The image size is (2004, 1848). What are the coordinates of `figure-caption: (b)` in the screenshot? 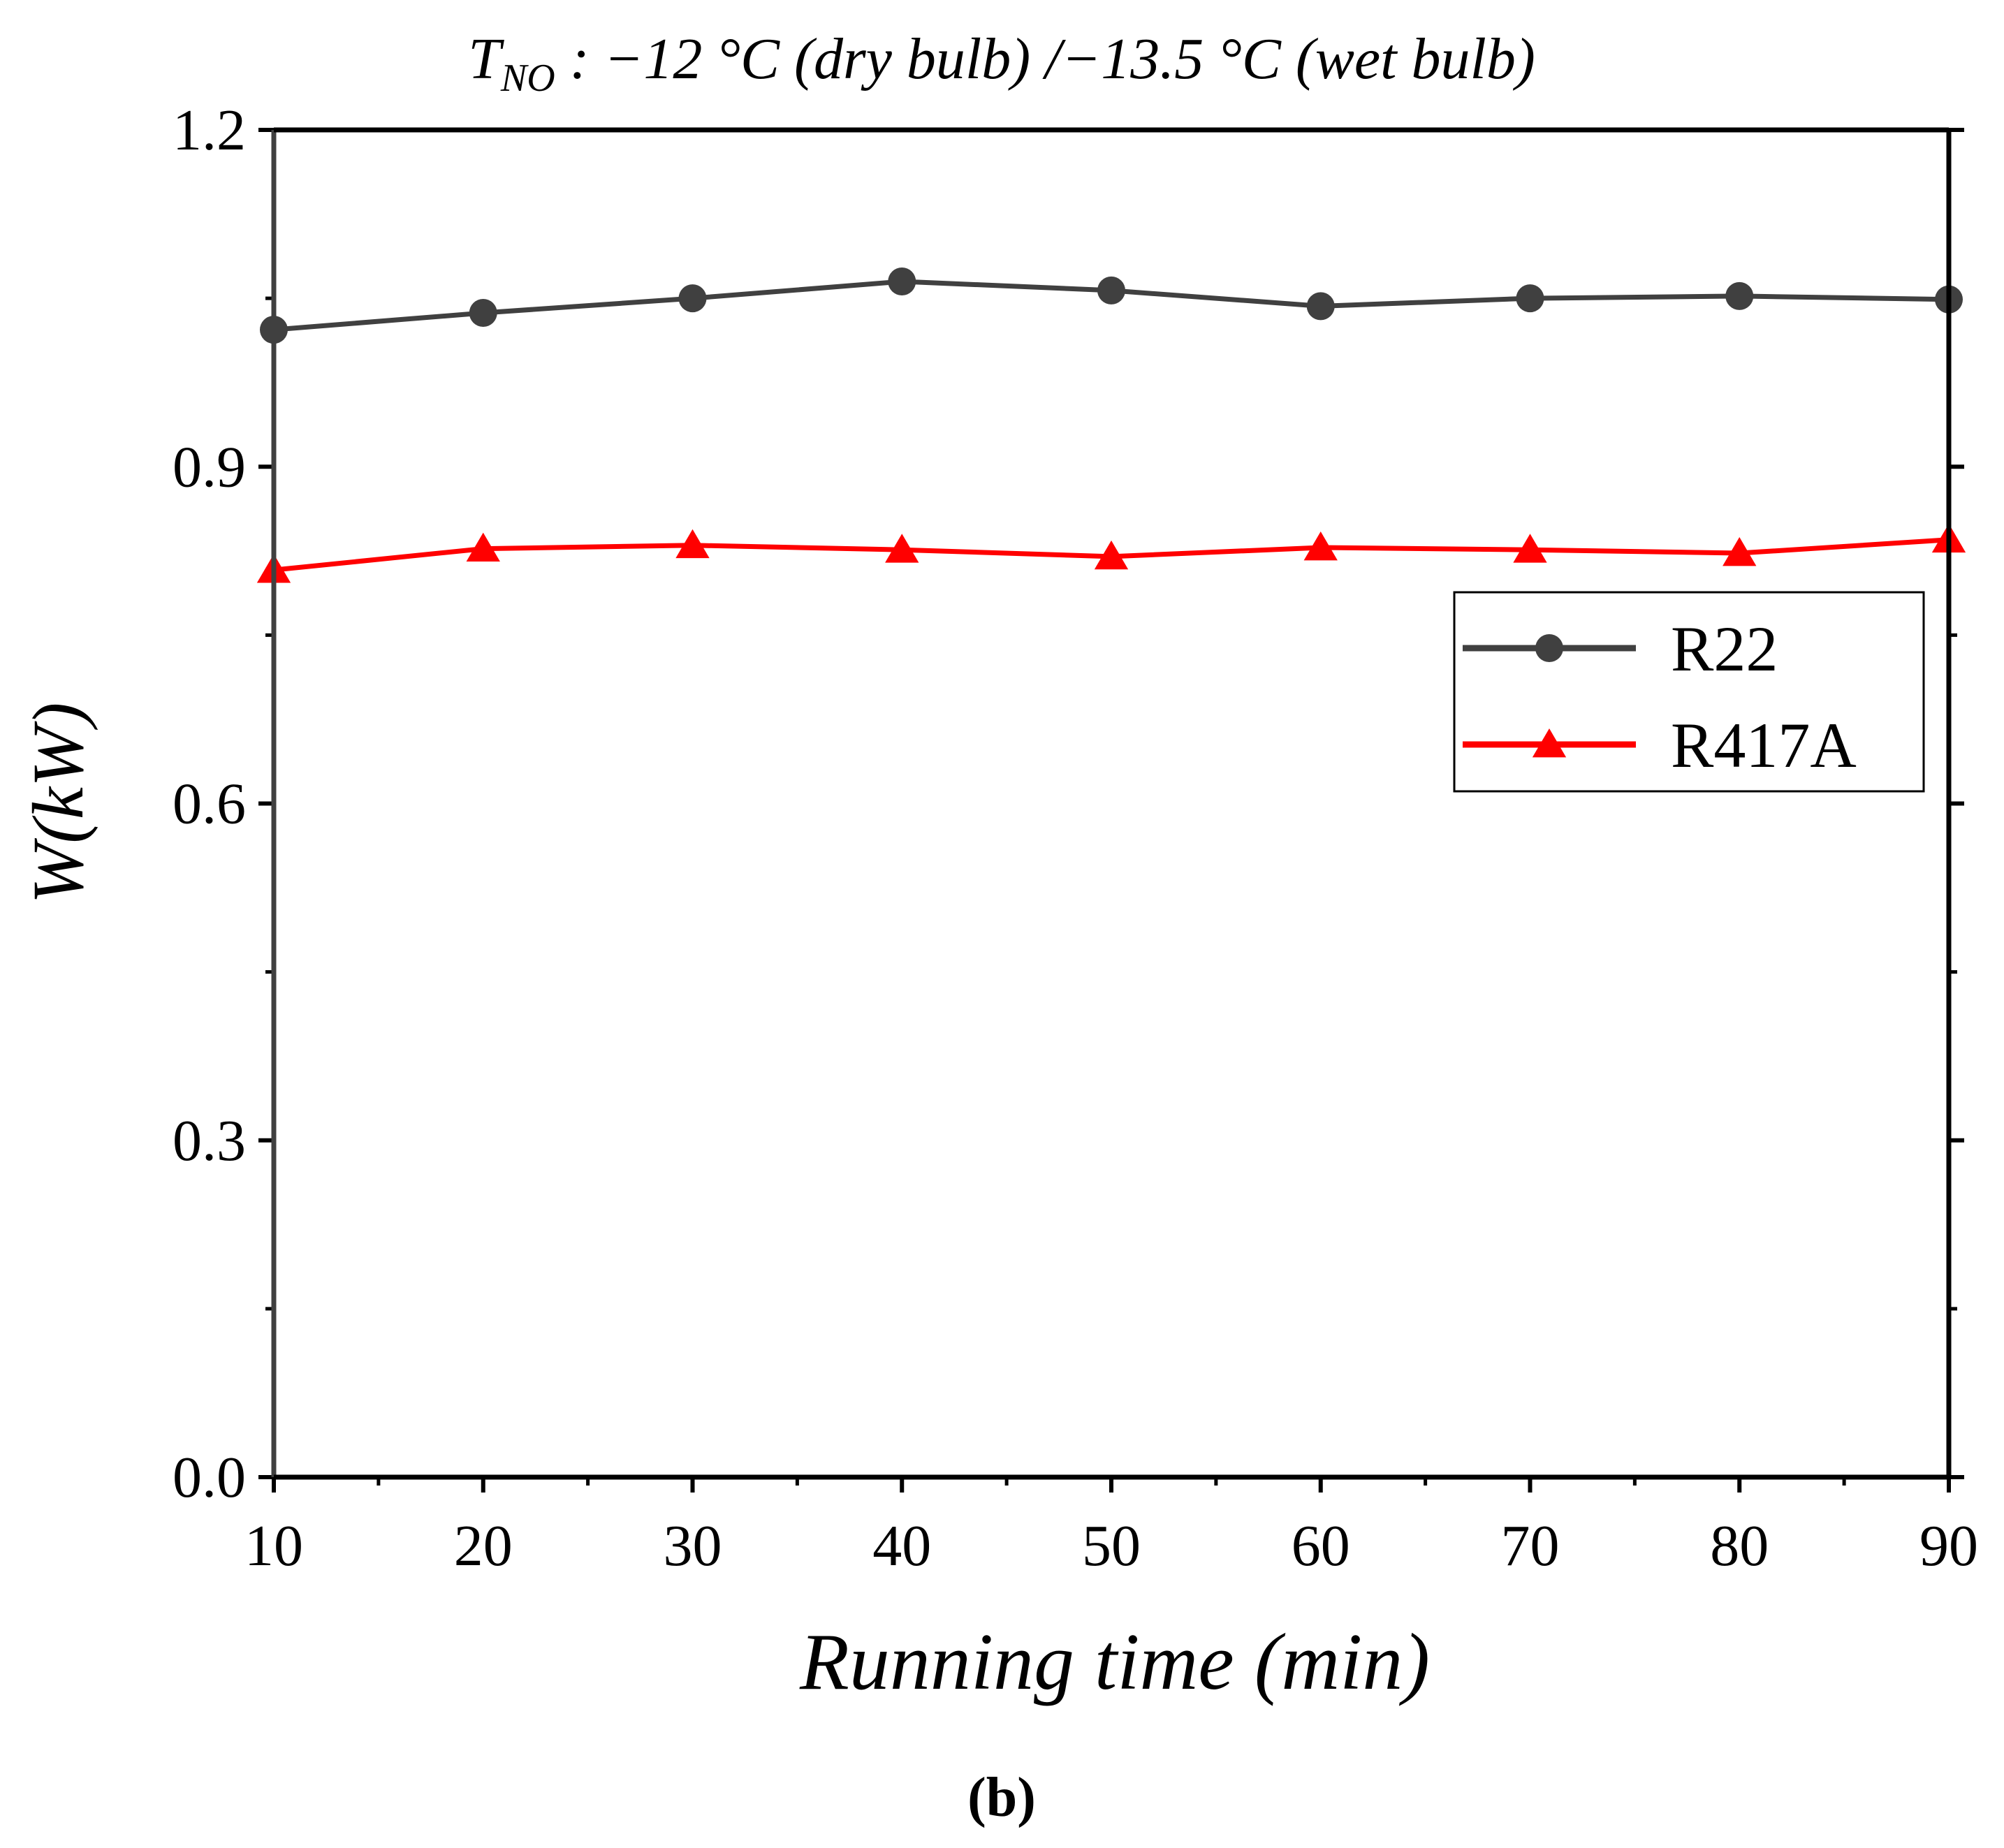 It's located at (1001, 1797).